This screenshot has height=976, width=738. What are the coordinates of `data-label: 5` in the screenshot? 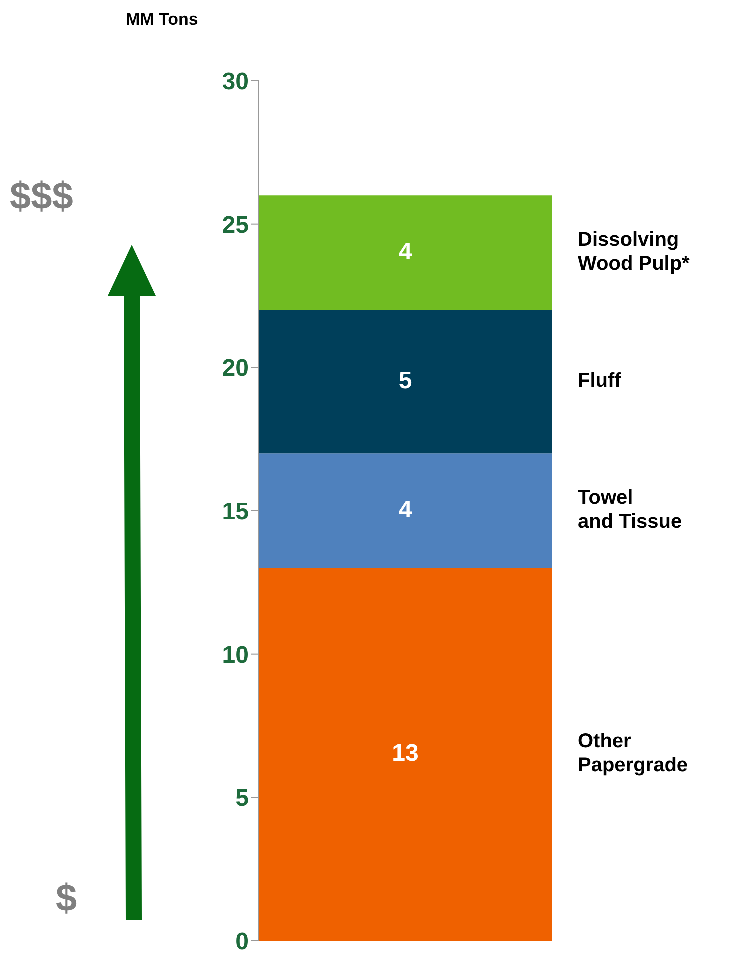 It's located at (405, 380).